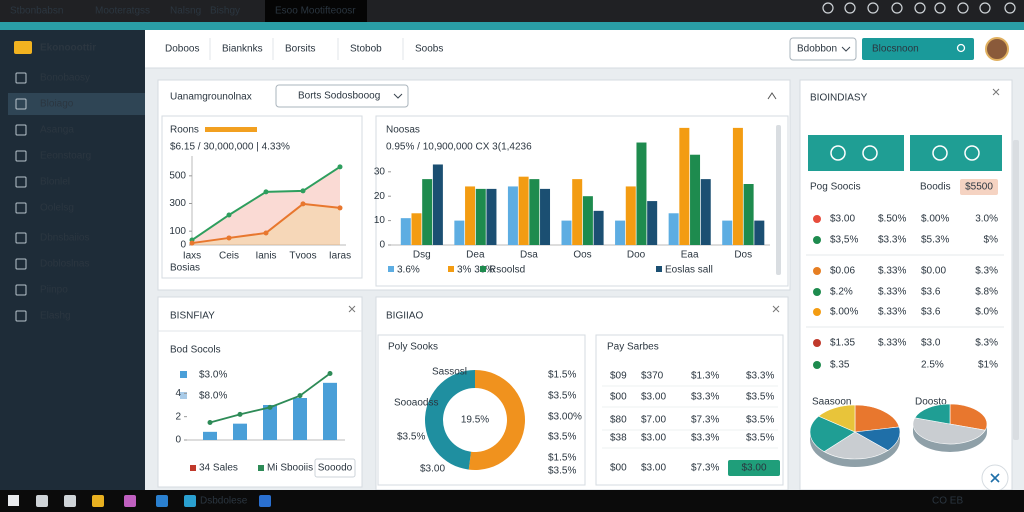 The image size is (1024, 512). I want to click on table-cell: $7.3%, so click(705, 420).